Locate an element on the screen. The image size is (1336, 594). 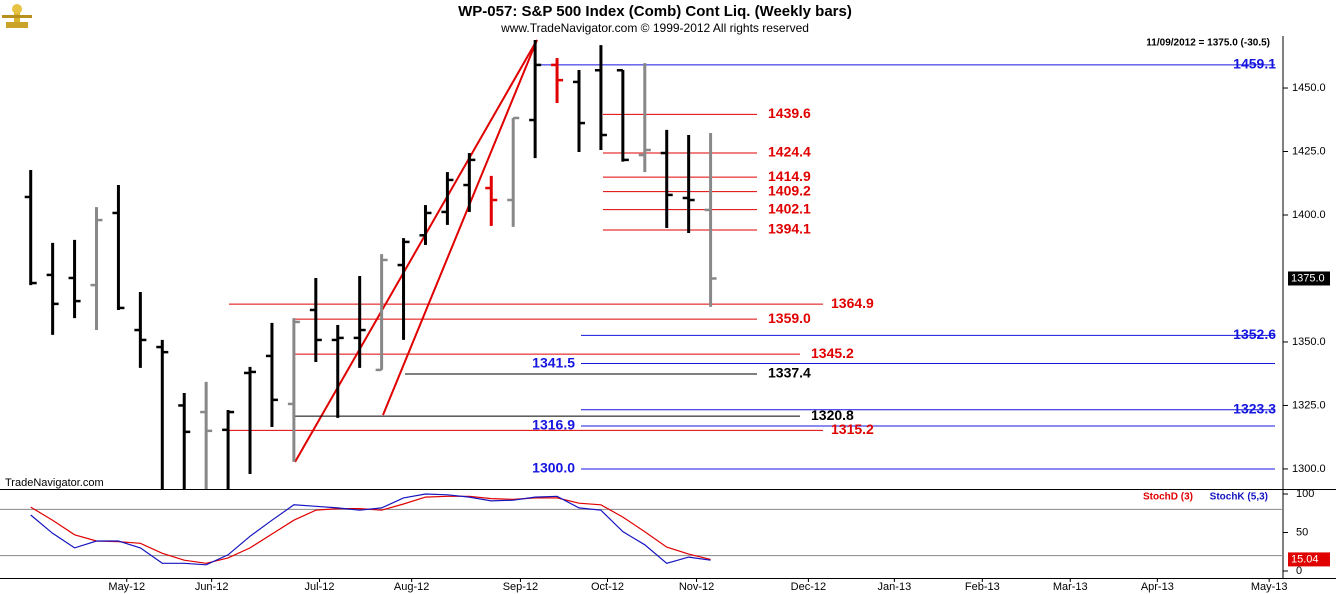
trend-lines is located at coordinates (416, 251).